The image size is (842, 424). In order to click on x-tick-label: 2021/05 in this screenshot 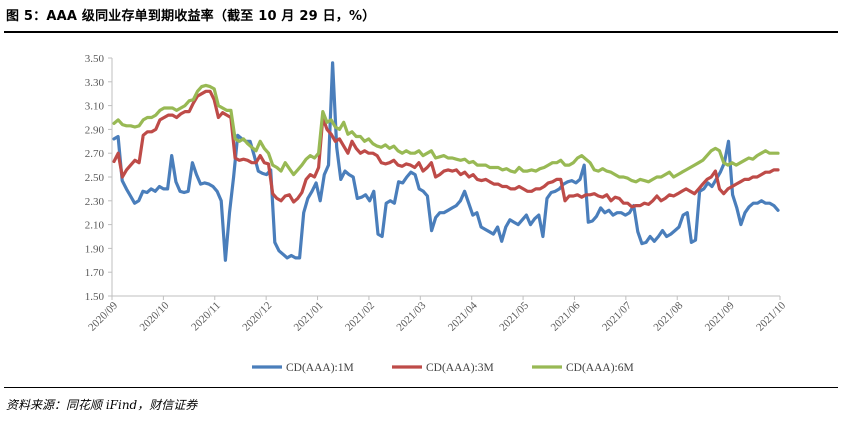, I will do `click(514, 316)`.